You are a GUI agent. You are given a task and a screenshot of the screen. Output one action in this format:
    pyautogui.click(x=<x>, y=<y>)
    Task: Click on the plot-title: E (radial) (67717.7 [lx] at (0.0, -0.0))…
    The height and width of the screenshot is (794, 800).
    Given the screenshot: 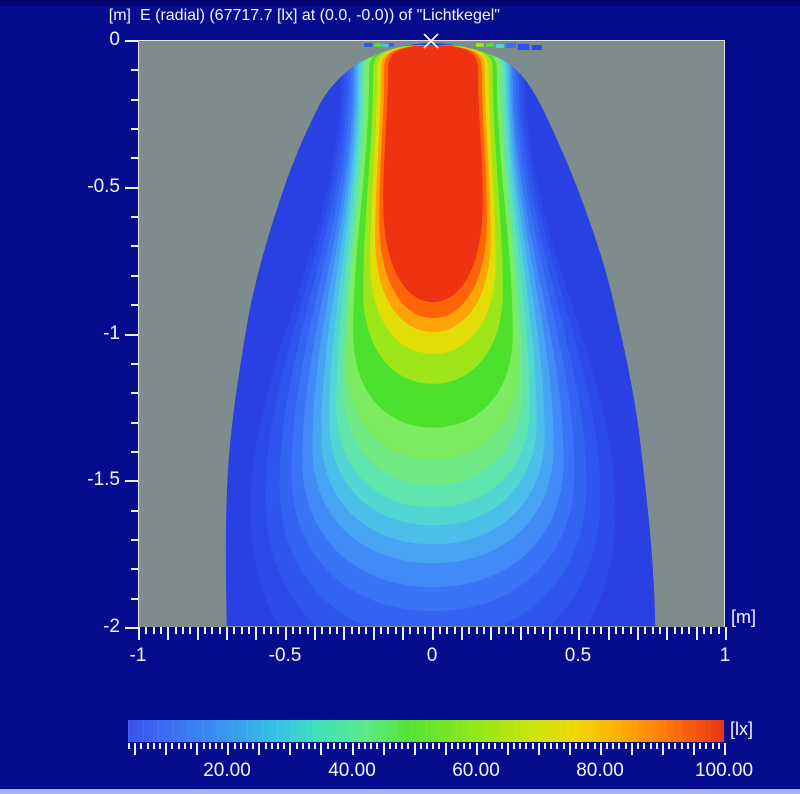 What is the action you would take?
    pyautogui.click(x=320, y=15)
    